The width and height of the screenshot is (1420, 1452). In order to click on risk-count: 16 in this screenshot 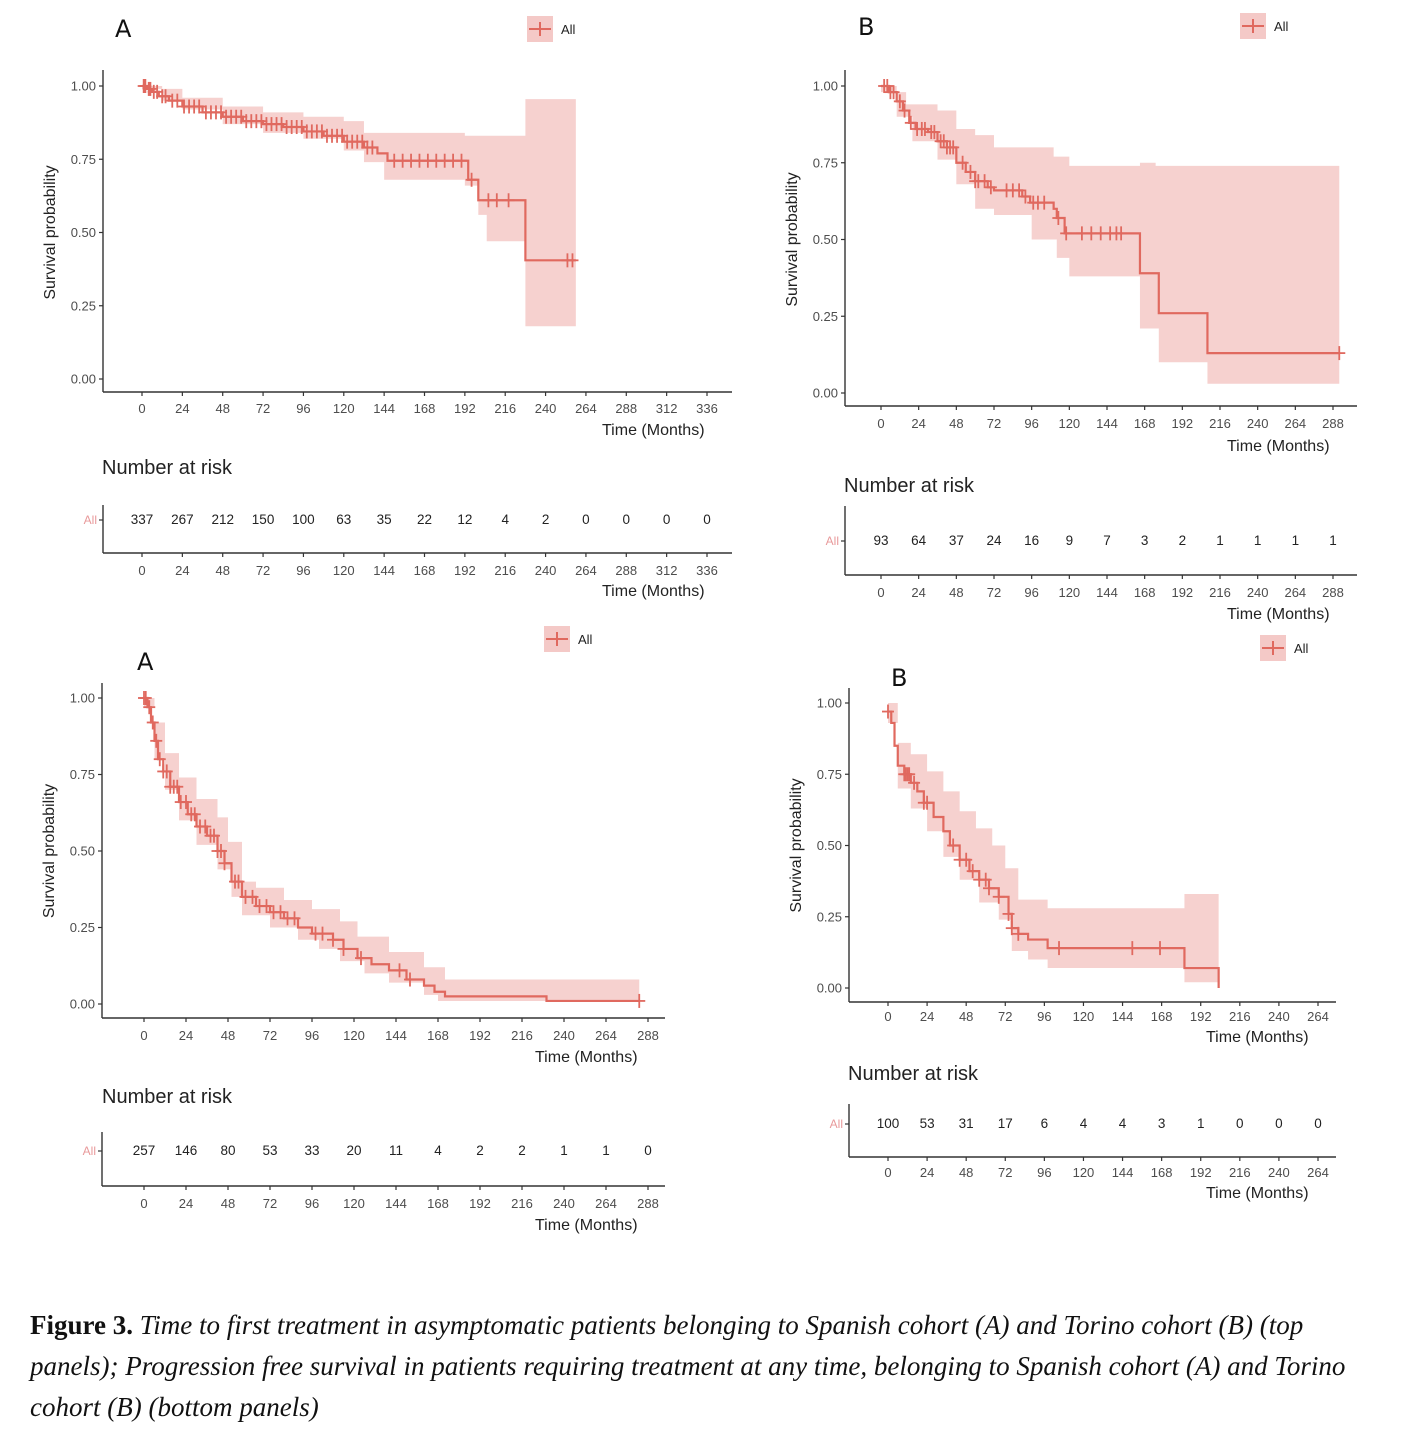, I will do `click(1031, 540)`.